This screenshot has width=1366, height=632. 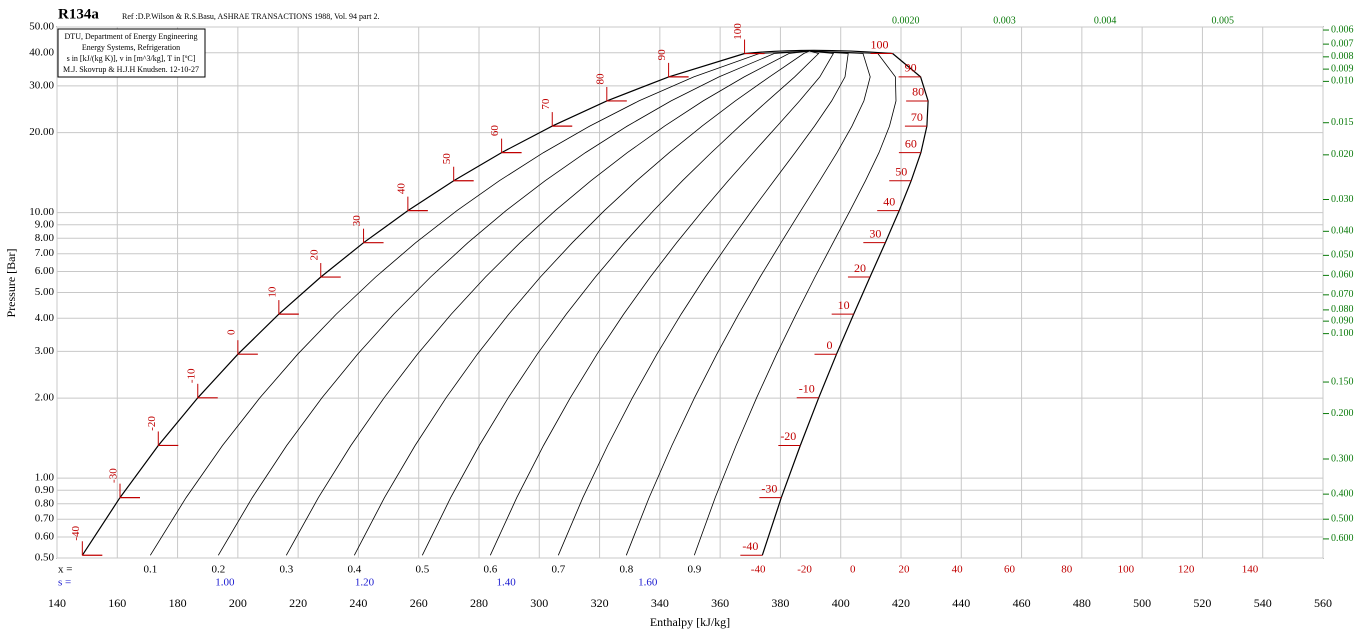 I want to click on x-tick-label: 260, so click(x=419, y=603).